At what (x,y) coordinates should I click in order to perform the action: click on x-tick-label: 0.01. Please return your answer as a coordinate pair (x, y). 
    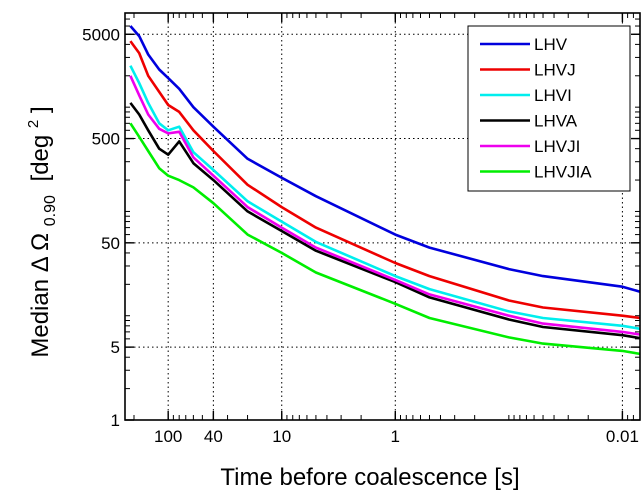
    Looking at the image, I should click on (622, 436).